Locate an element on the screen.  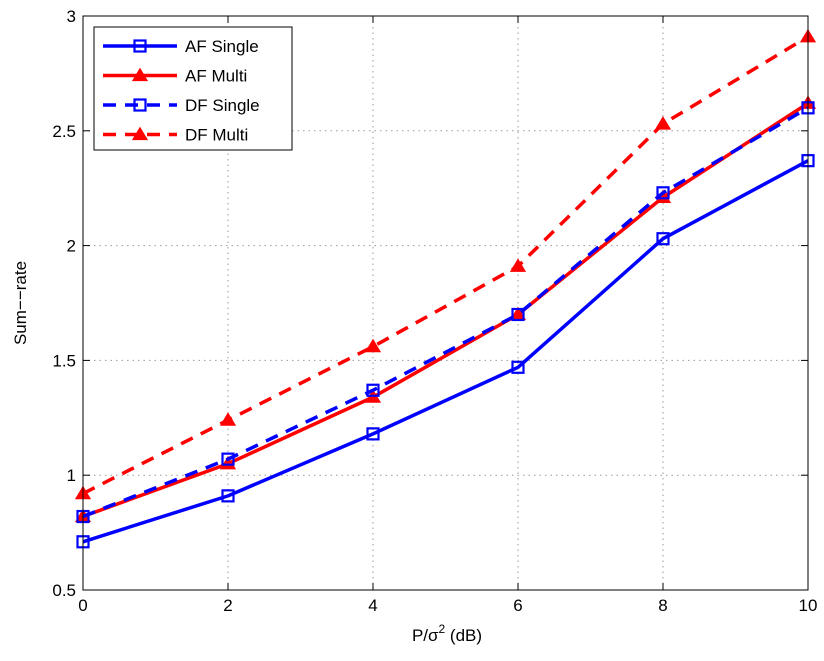
y-tick-label: 2.5 is located at coordinates (64, 131).